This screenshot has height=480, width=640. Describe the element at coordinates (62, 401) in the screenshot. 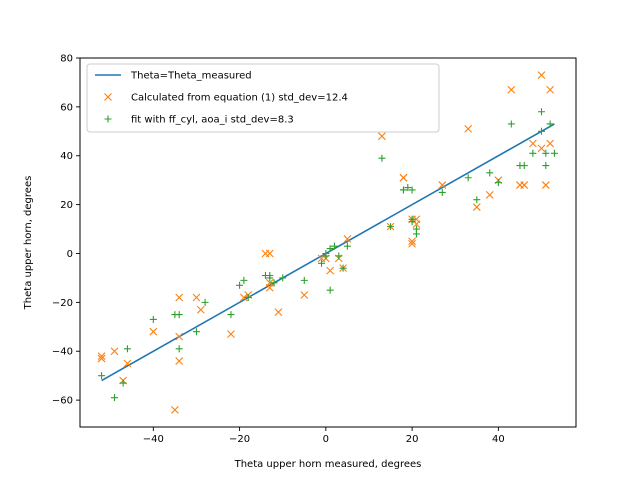

I see `y-tick-label: −60` at that location.